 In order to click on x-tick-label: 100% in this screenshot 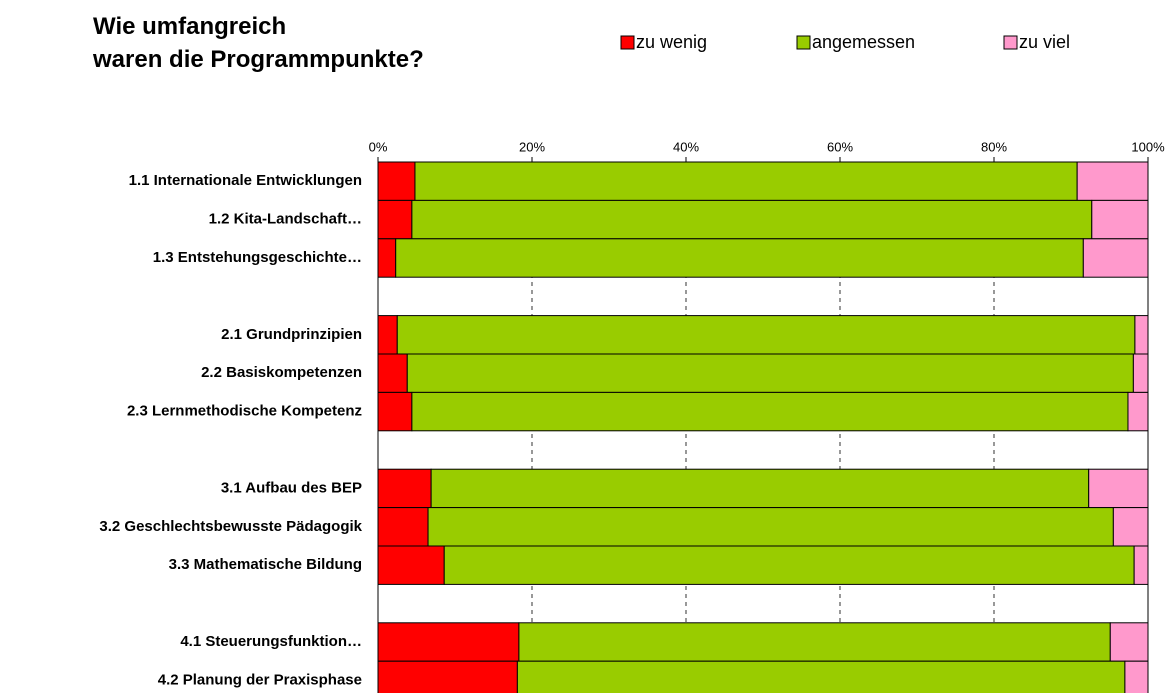, I will do `click(1148, 146)`.